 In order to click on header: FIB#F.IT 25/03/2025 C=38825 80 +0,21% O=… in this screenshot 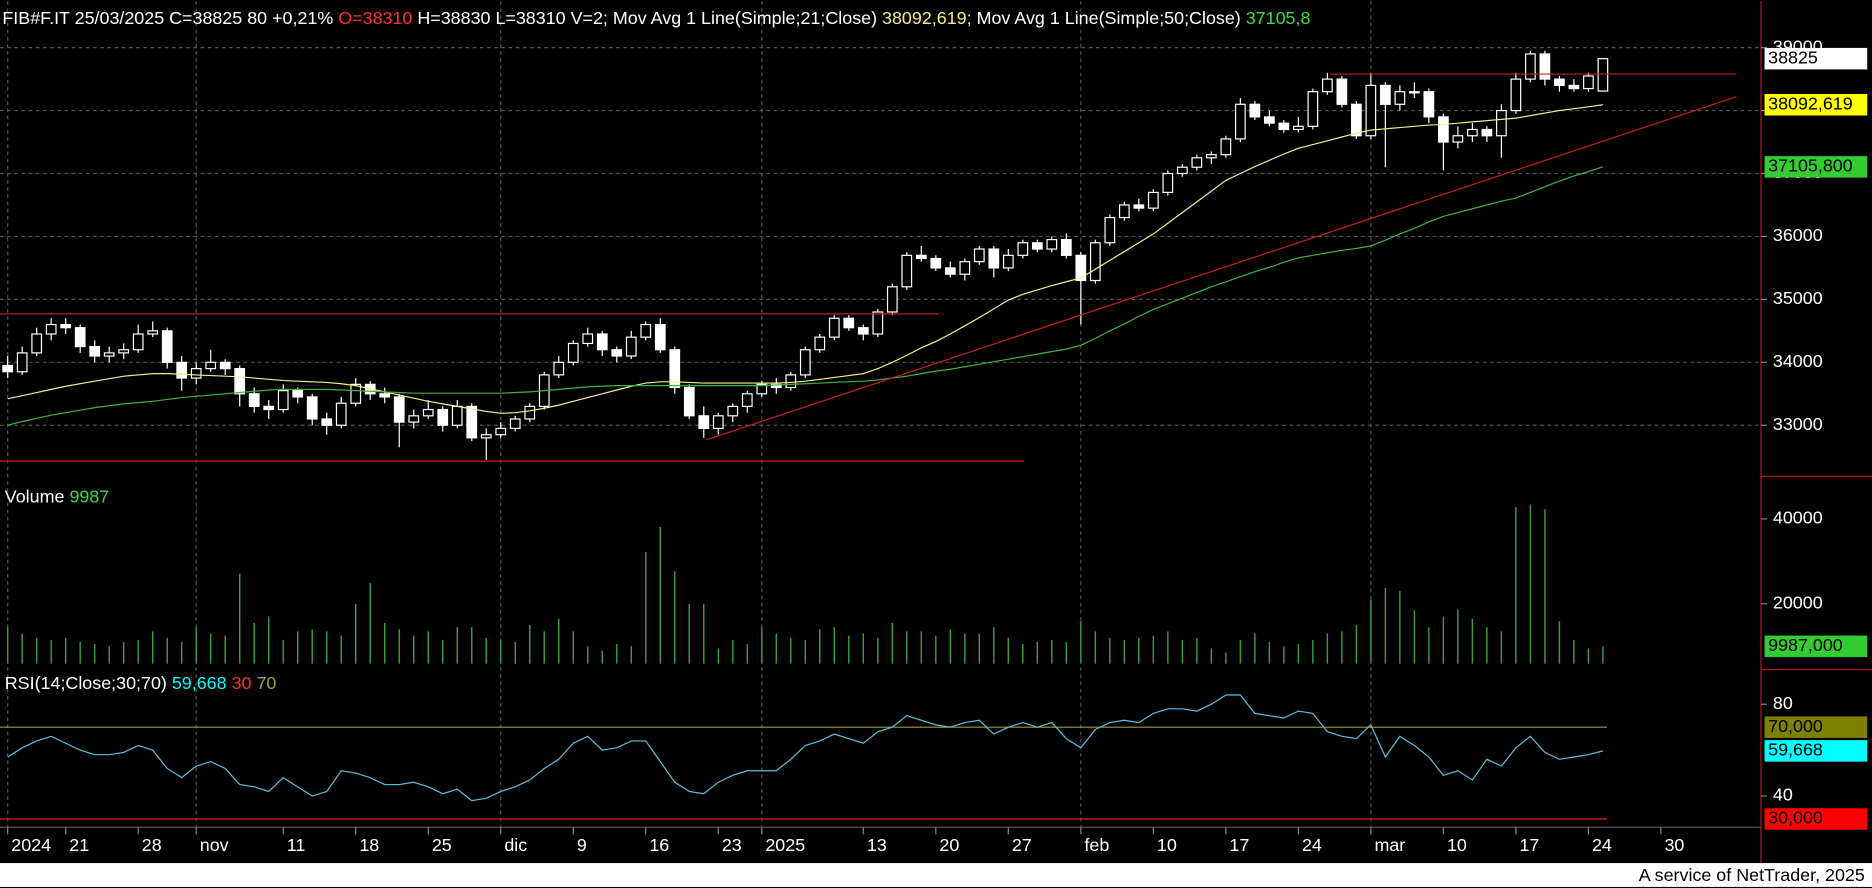, I will do `click(656, 18)`.